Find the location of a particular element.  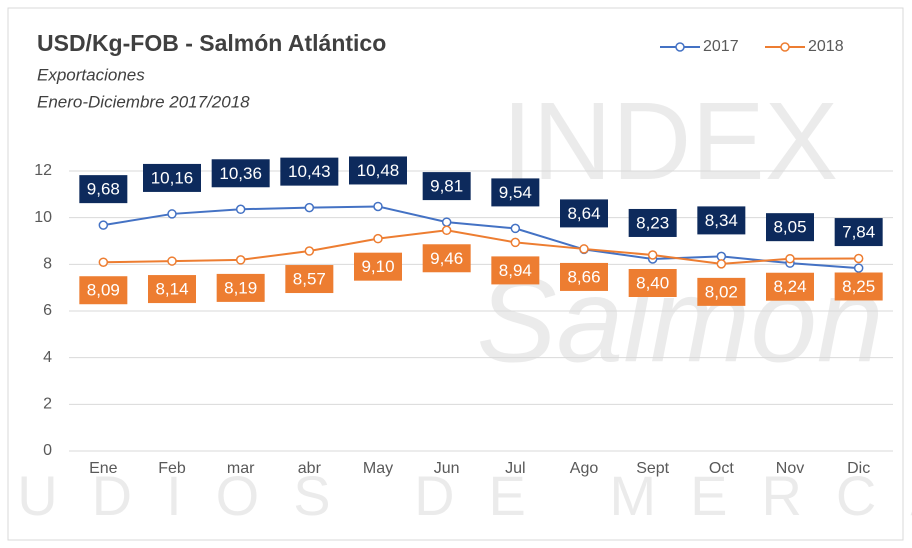

x-tick-label: Sept is located at coordinates (652, 468).